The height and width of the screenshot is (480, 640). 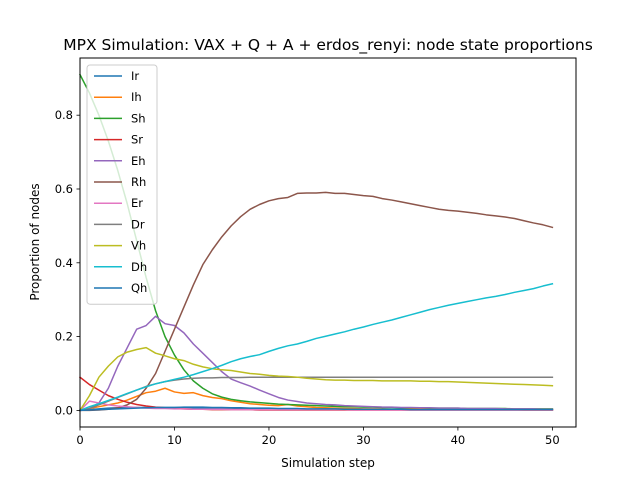 What do you see at coordinates (318, 437) in the screenshot?
I see `x-axis-ticks: 0 10 20 30 40 50` at bounding box center [318, 437].